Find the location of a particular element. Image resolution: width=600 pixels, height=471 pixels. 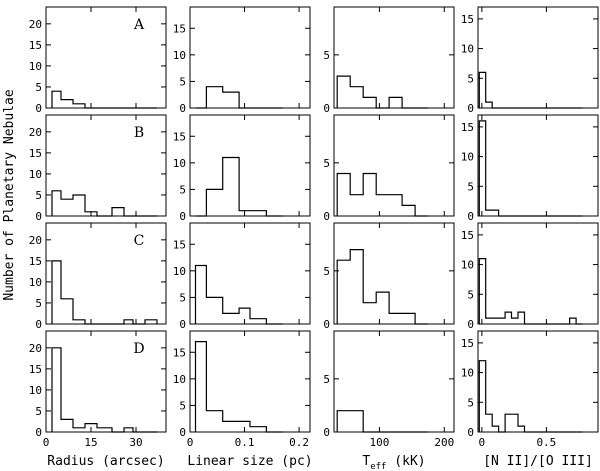

y-tick-label-n2_o3-A-10: 10 is located at coordinates (467, 49).